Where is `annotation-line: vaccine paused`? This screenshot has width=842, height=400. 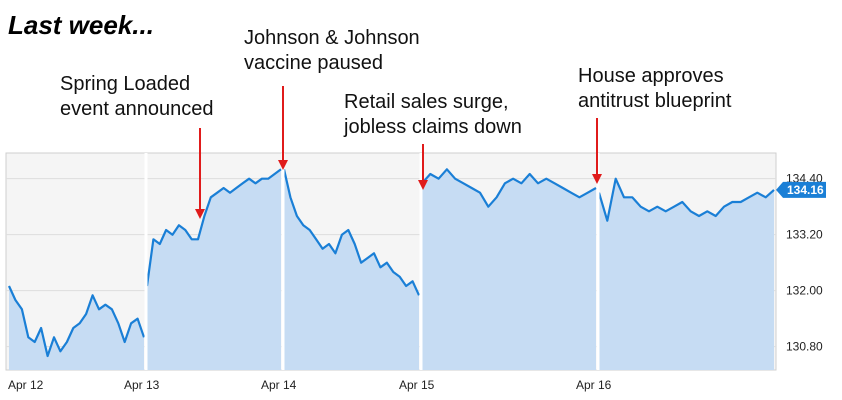 annotation-line: vaccine paused is located at coordinates (313, 63).